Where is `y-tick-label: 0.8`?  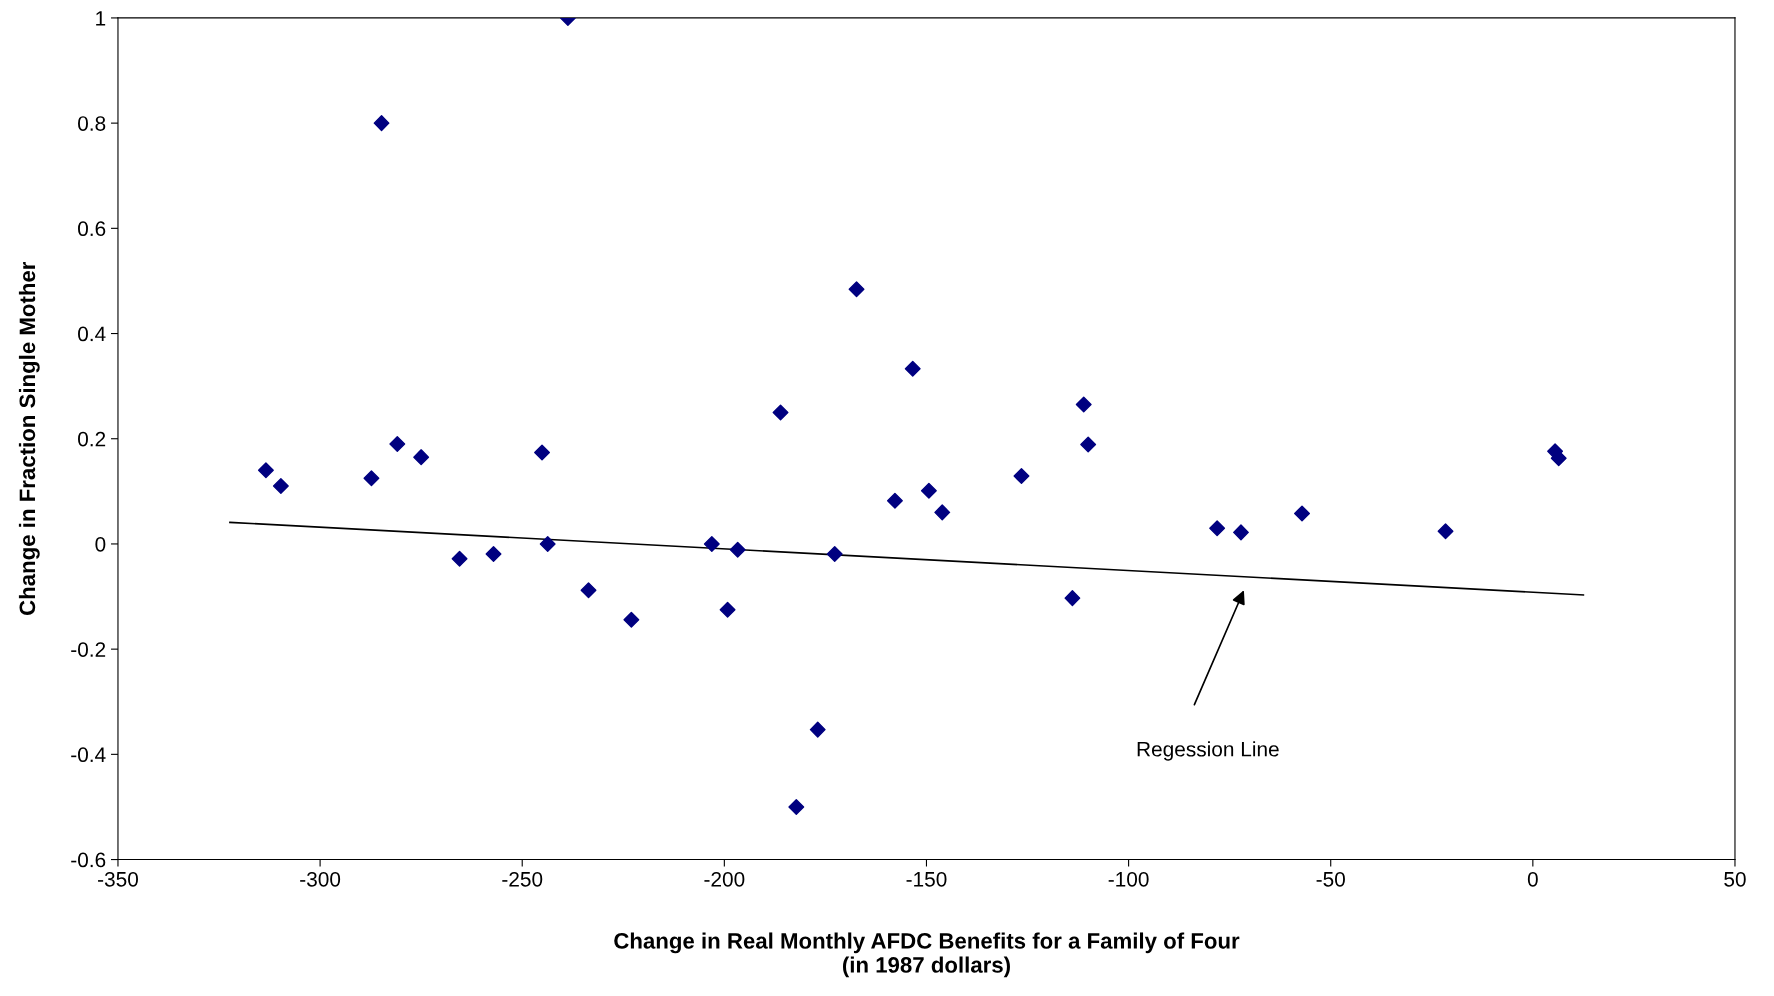
y-tick-label: 0.8 is located at coordinates (92, 123).